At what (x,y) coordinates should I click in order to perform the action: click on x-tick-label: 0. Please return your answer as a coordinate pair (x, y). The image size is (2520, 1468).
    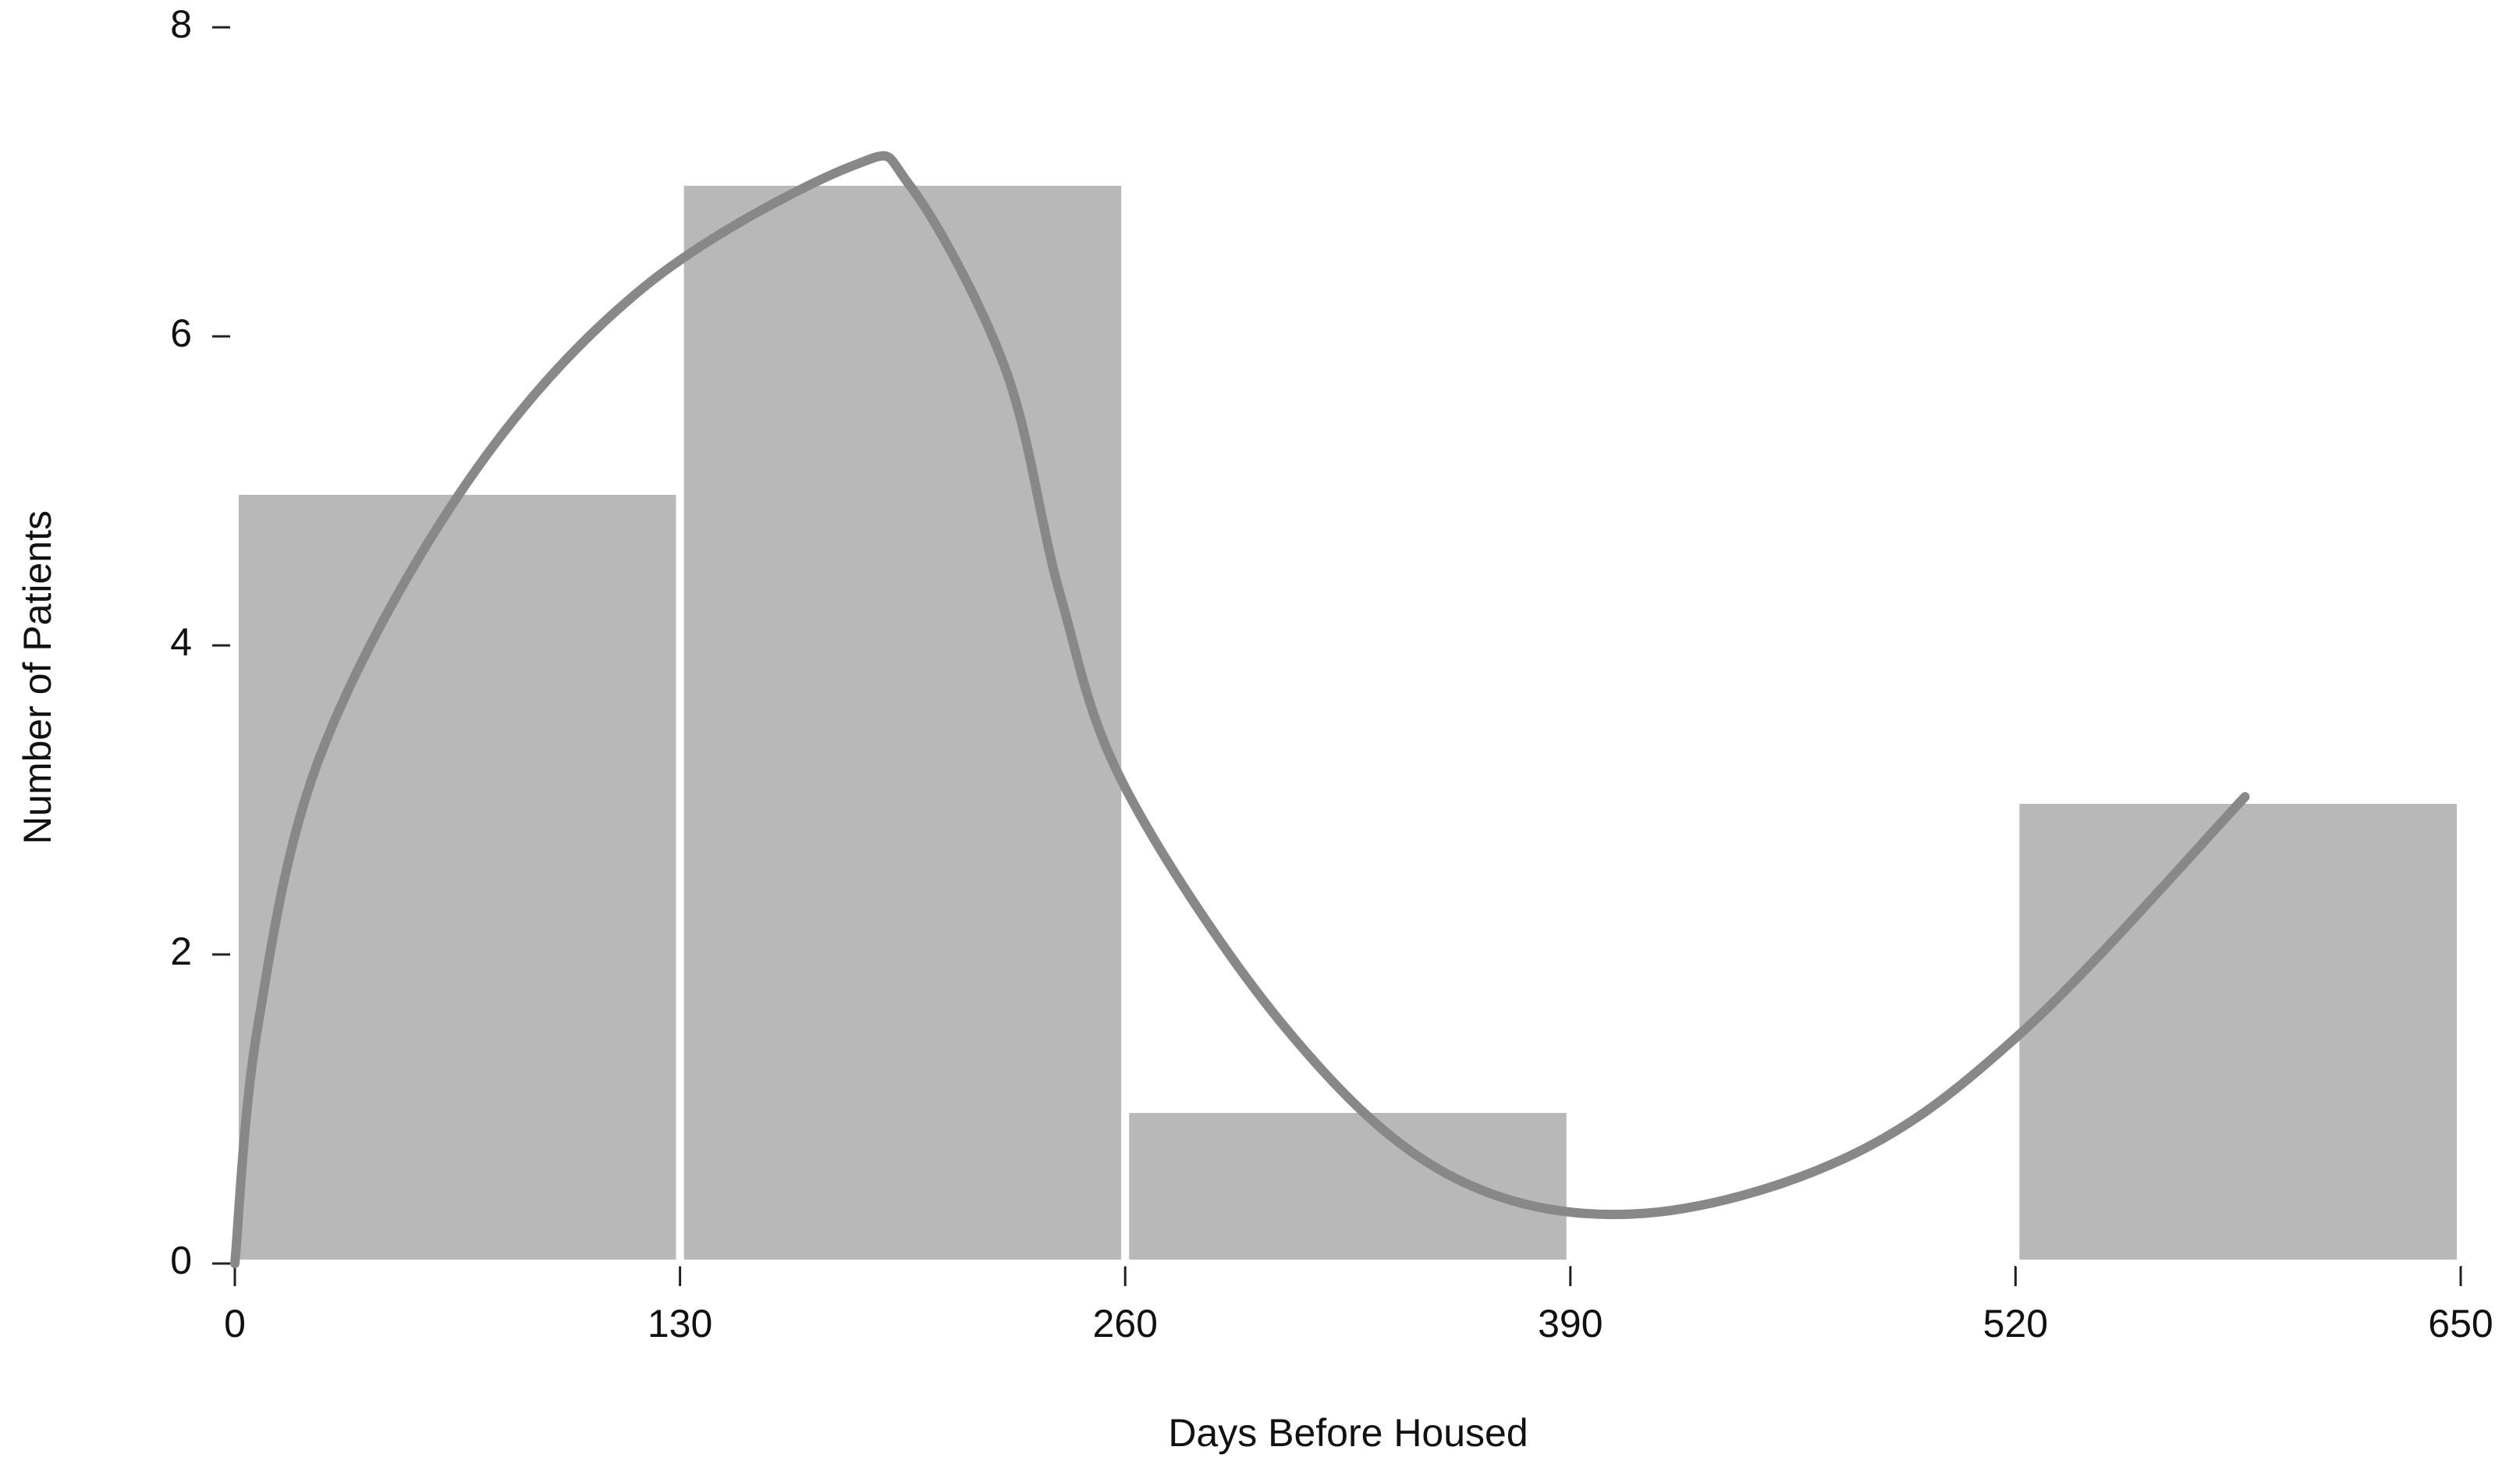
    Looking at the image, I should click on (235, 1323).